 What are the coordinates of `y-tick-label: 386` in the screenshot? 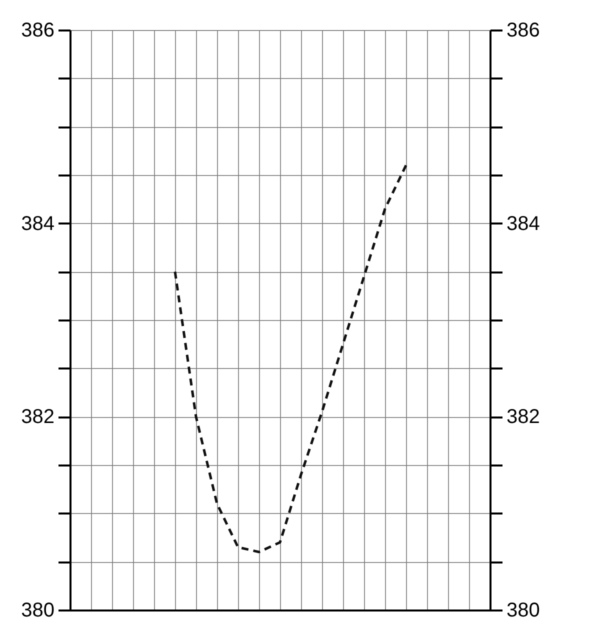 It's located at (37, 31).